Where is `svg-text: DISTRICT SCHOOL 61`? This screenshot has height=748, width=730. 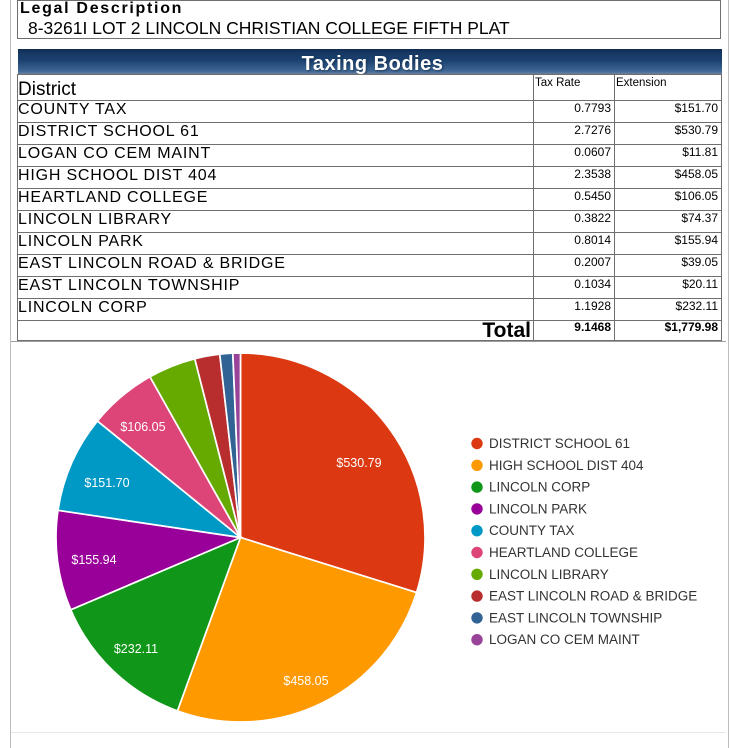 svg-text: DISTRICT SCHOOL 61 is located at coordinates (559, 443).